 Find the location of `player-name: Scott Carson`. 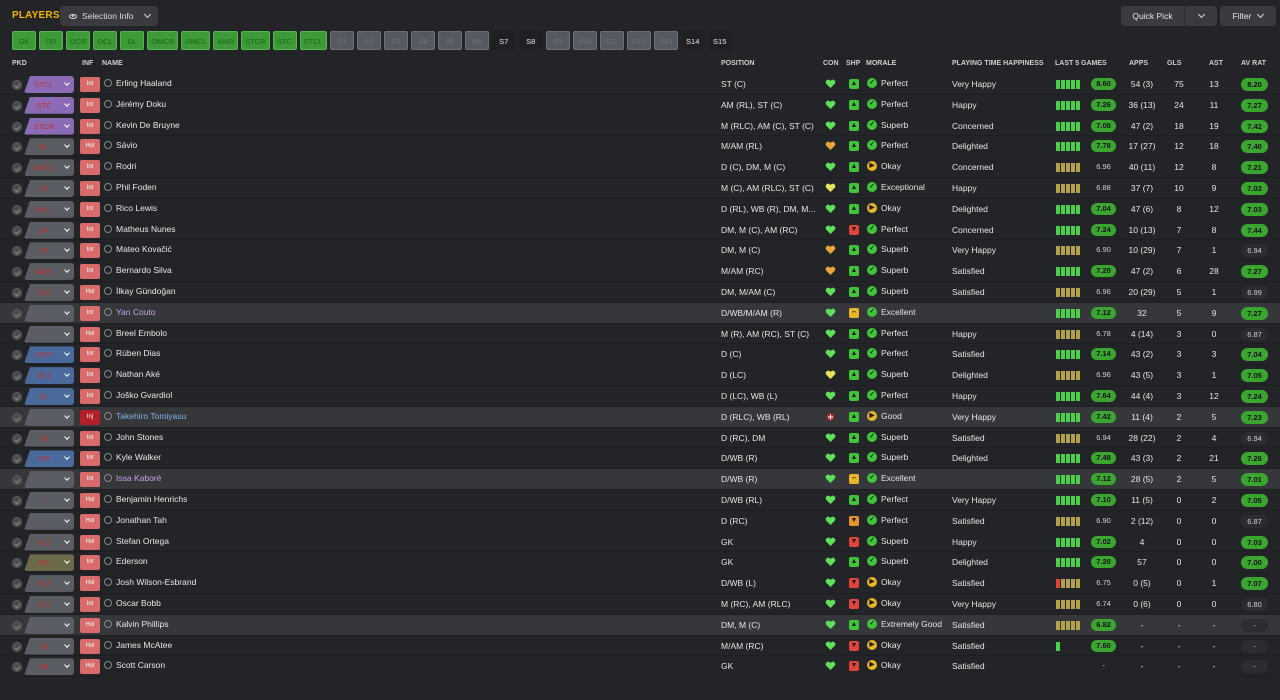

player-name: Scott Carson is located at coordinates (141, 665).